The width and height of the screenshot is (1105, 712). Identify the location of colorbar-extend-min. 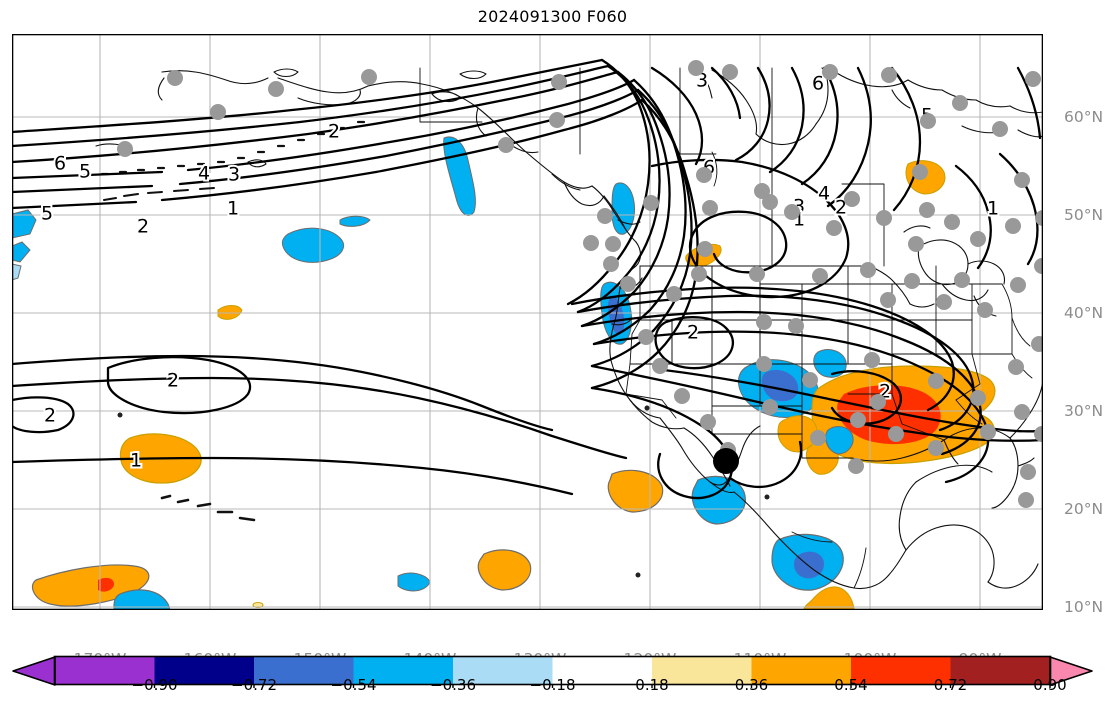
(34, 671).